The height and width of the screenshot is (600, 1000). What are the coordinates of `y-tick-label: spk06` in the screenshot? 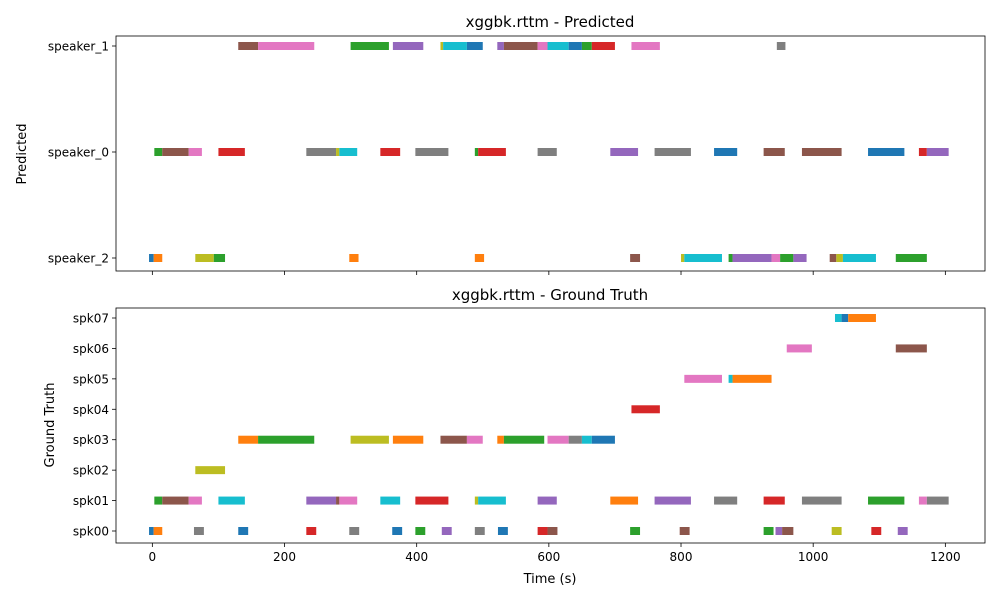 It's located at (91, 349).